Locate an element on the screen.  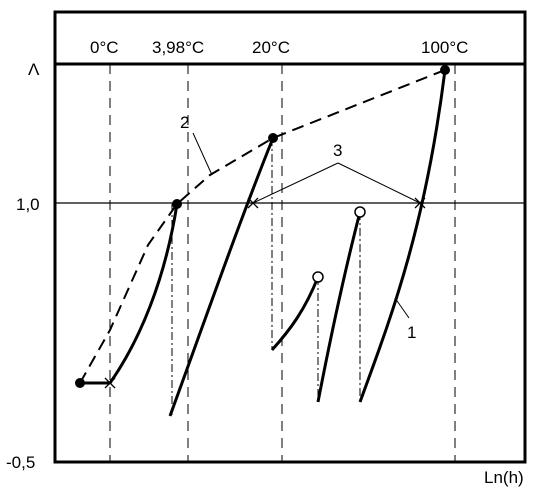
temp-label-100c: 100°C is located at coordinates (444, 47).